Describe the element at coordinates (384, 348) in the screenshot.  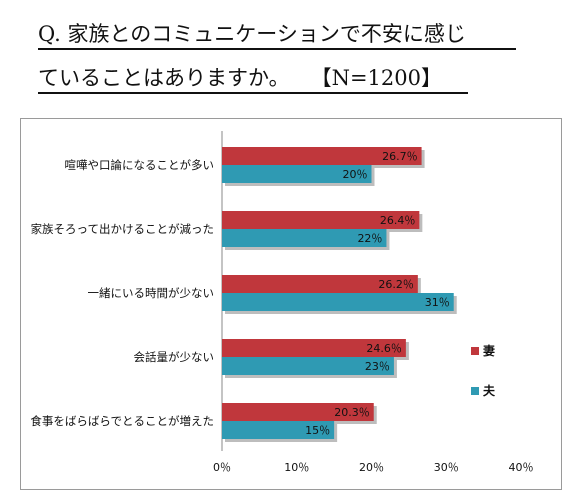
I see `data-label: 24.6％` at that location.